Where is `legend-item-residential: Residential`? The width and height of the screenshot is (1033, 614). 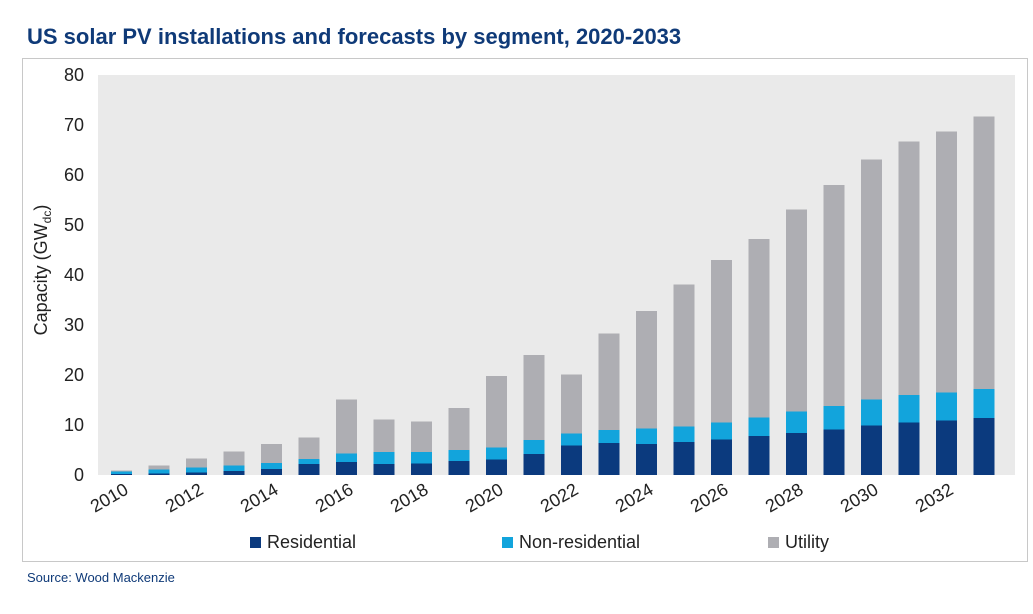
legend-item-residential: Residential is located at coordinates (303, 542).